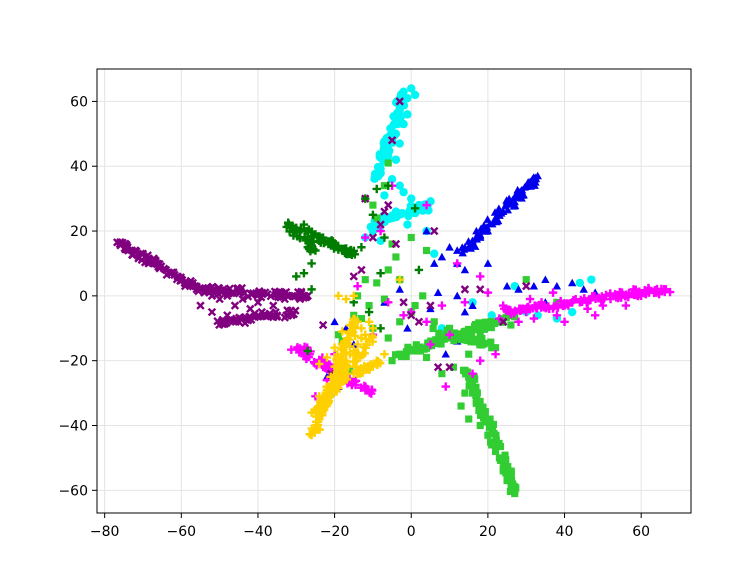 The image size is (730, 576). I want to click on y-tick-label: 60, so click(79, 102).